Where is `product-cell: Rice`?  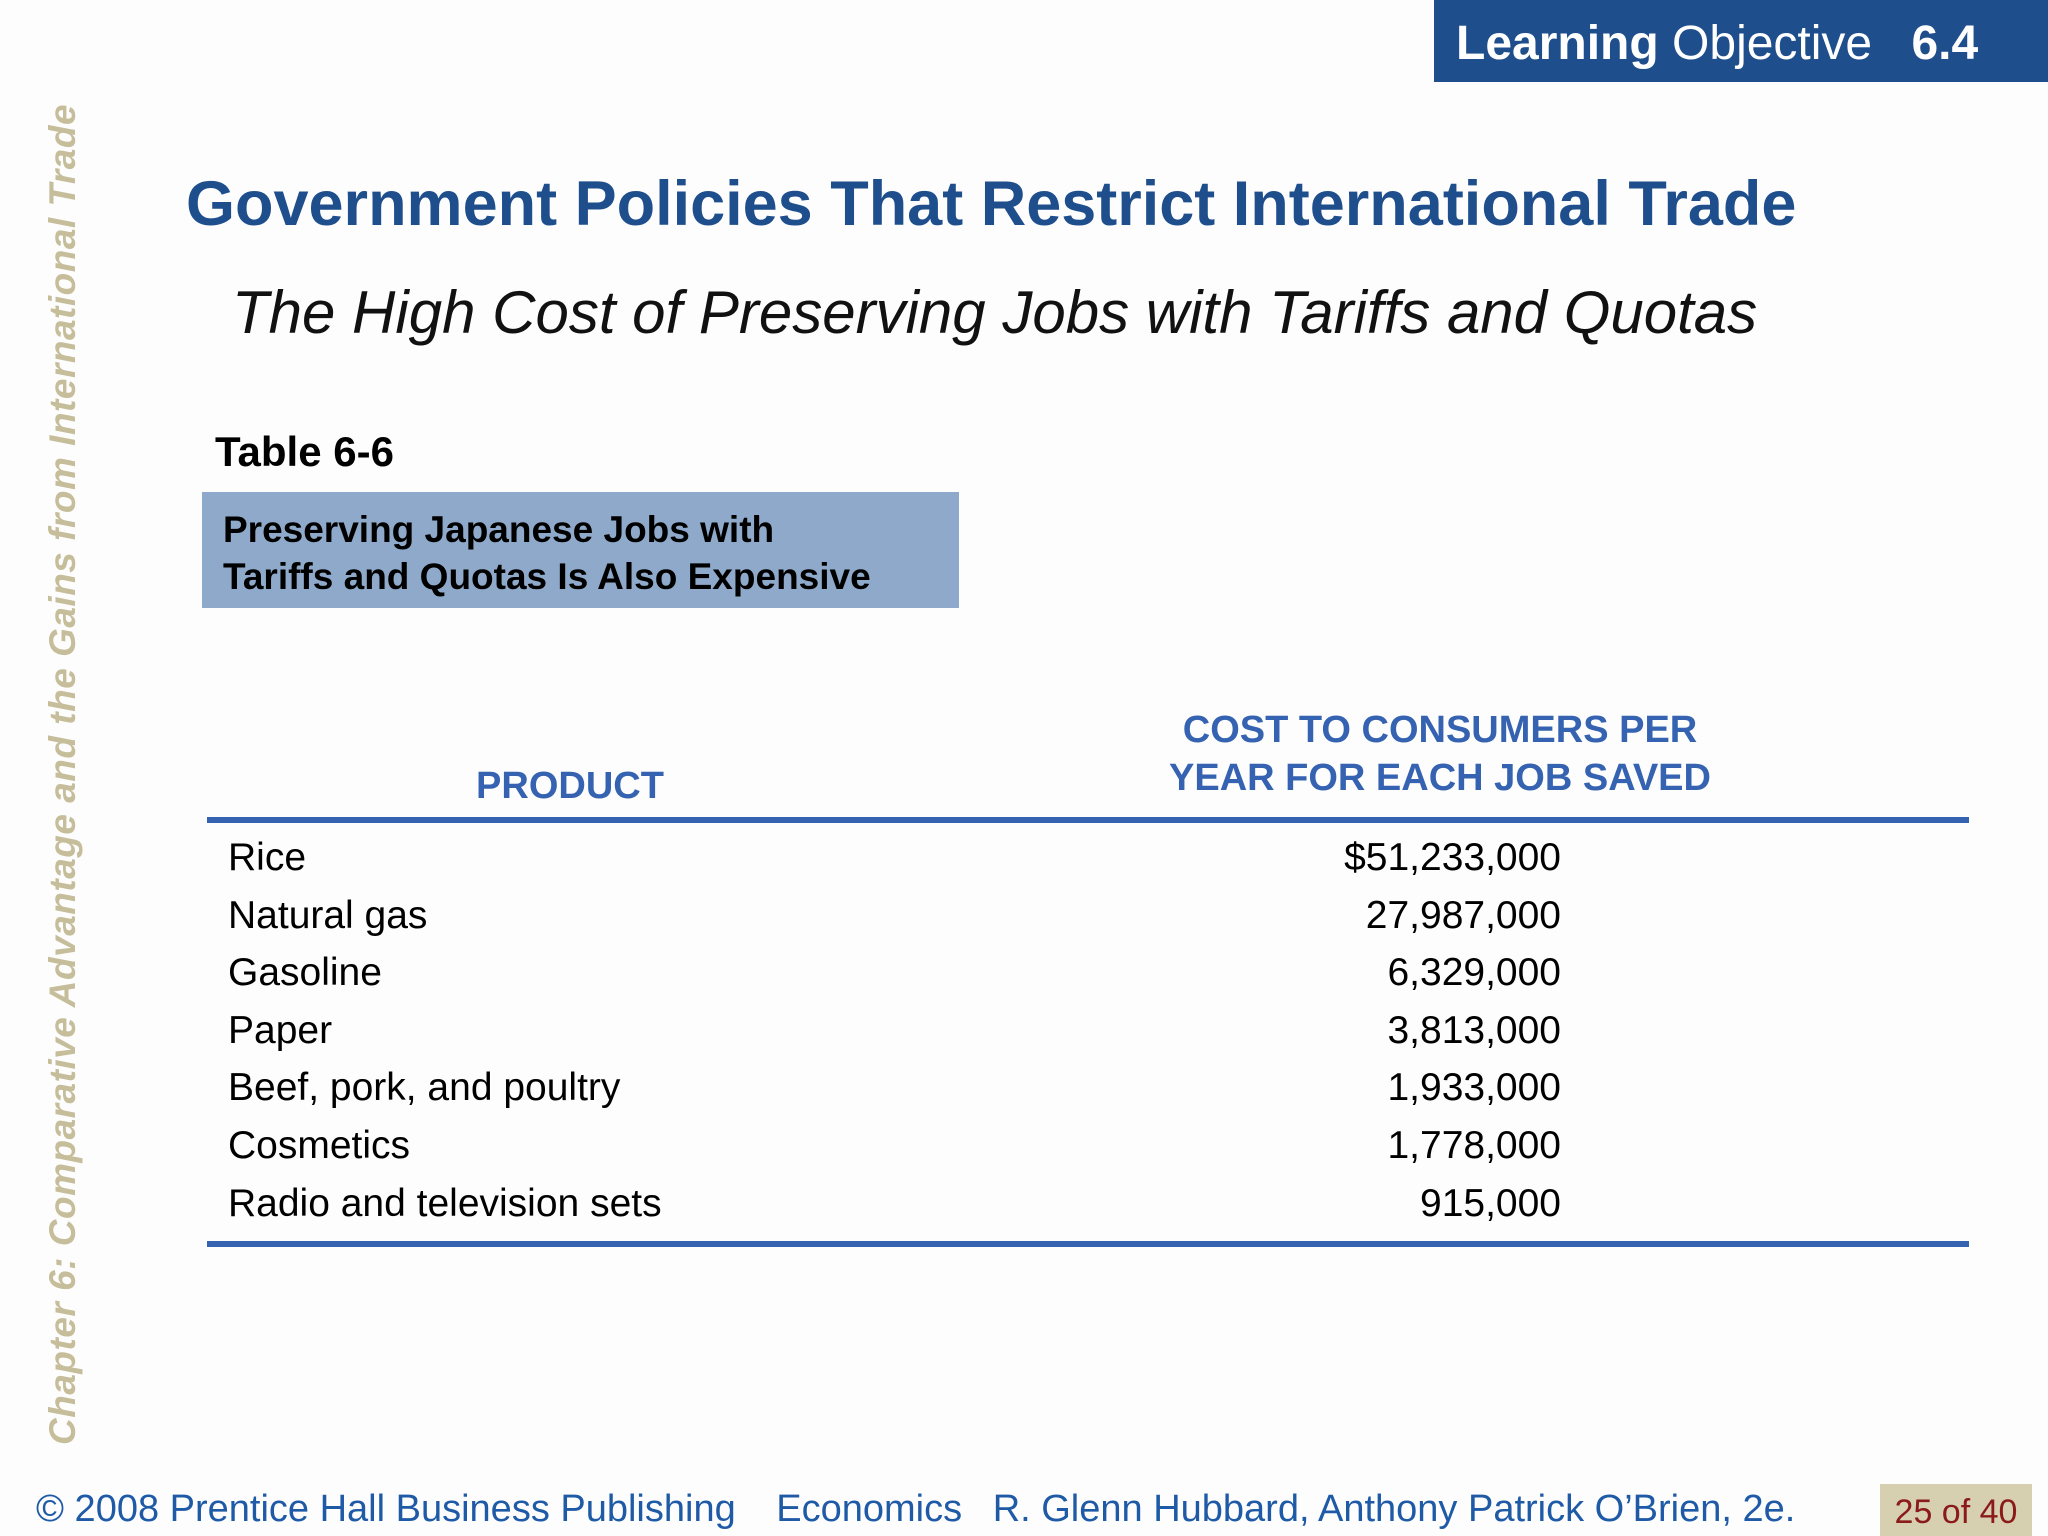 product-cell: Rice is located at coordinates (267, 857).